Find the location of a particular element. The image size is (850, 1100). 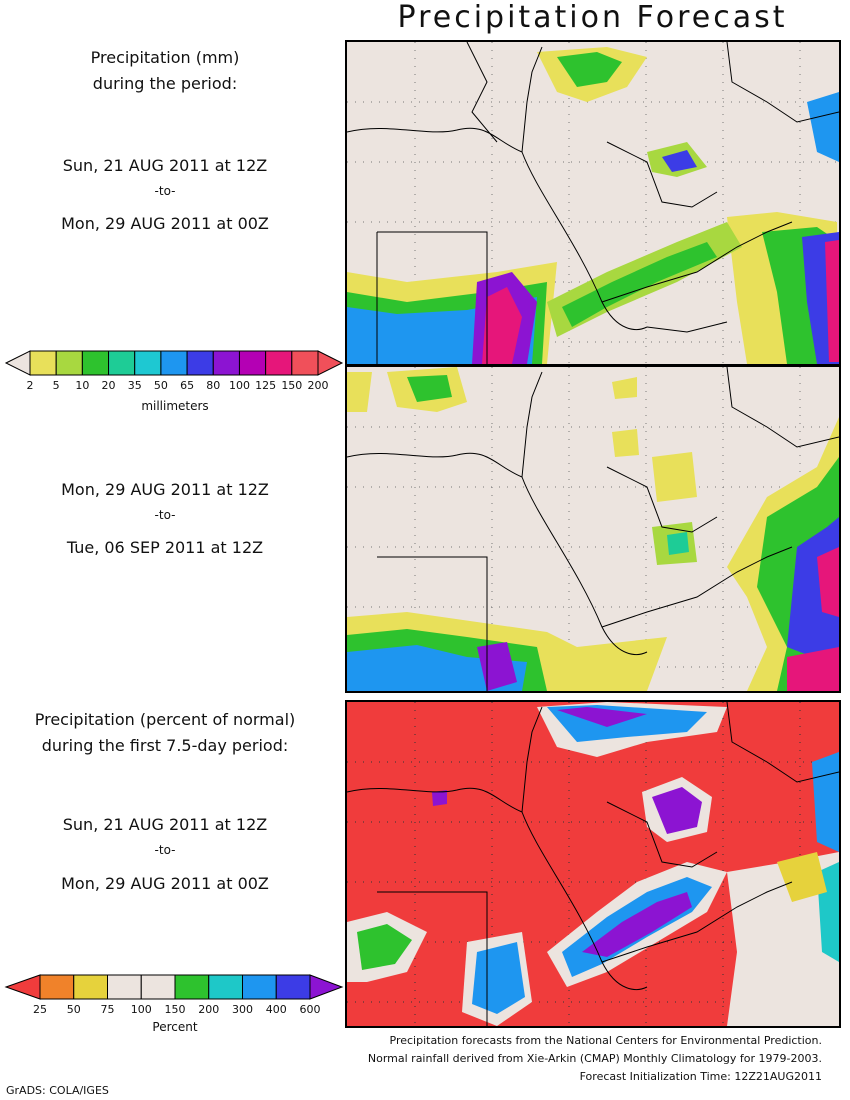

colorbar-mm-tick-label: 50 is located at coordinates (160, 385).